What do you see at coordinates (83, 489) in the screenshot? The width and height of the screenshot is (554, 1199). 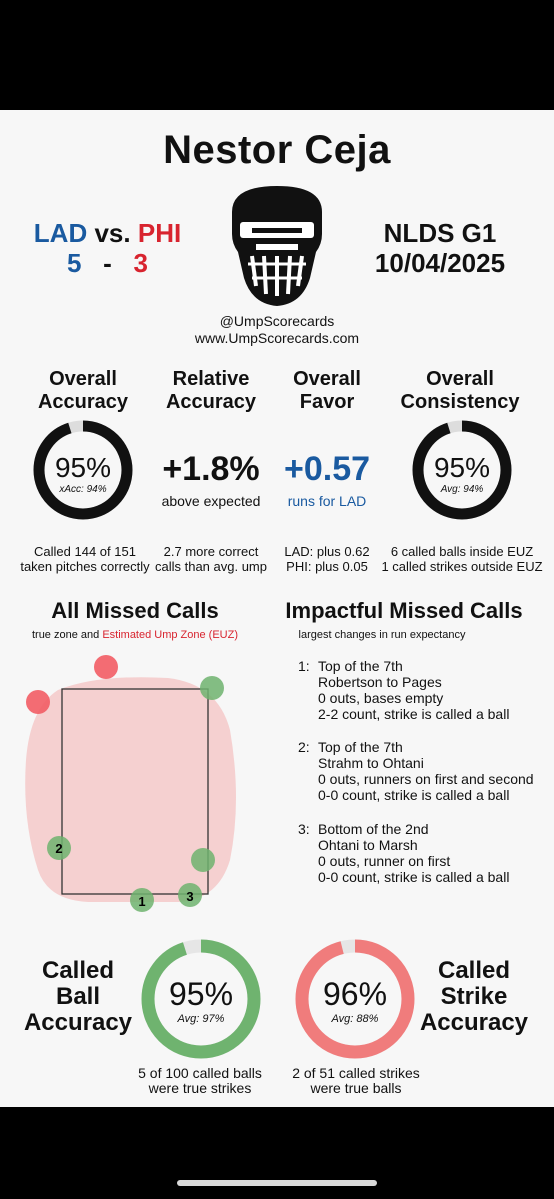 I see `overall-accuracy-xacc: xAcc: 94%` at bounding box center [83, 489].